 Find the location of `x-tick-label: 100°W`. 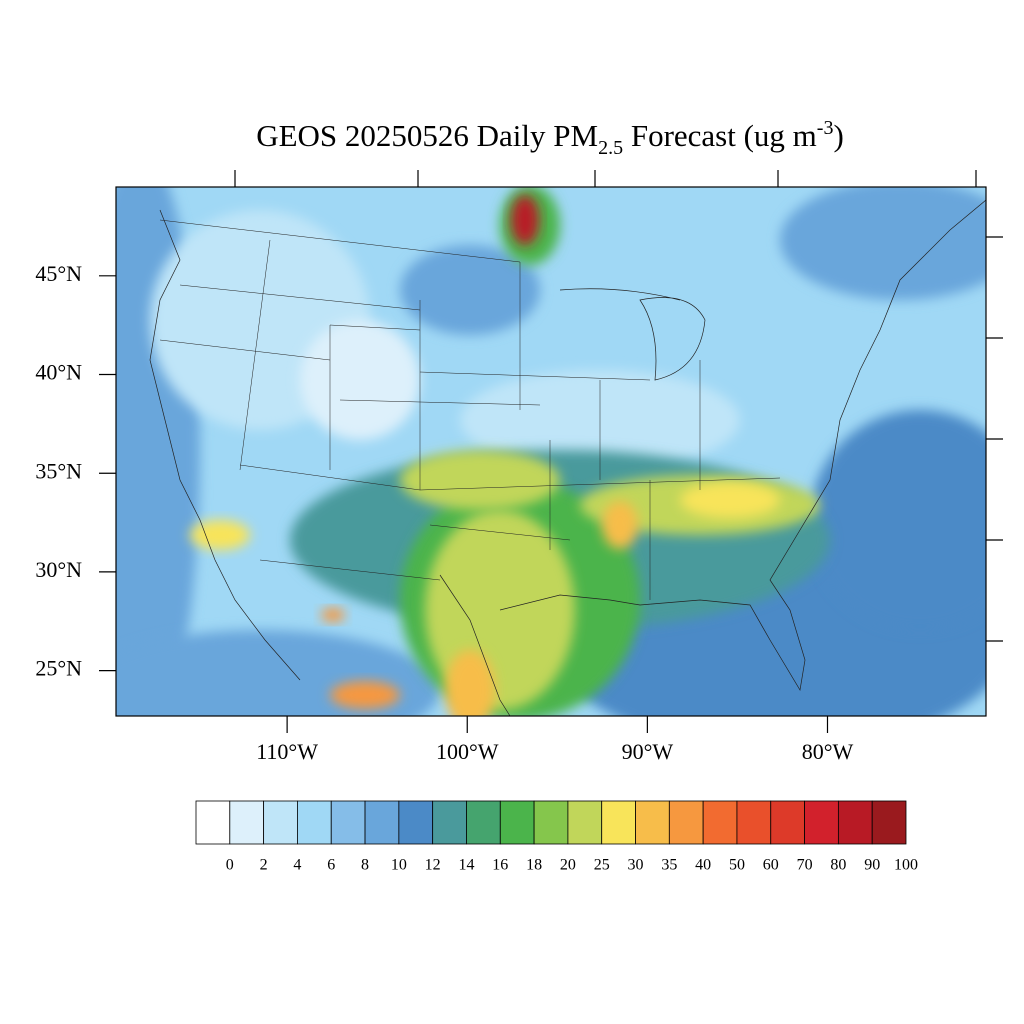

x-tick-label: 100°W is located at coordinates (467, 751).